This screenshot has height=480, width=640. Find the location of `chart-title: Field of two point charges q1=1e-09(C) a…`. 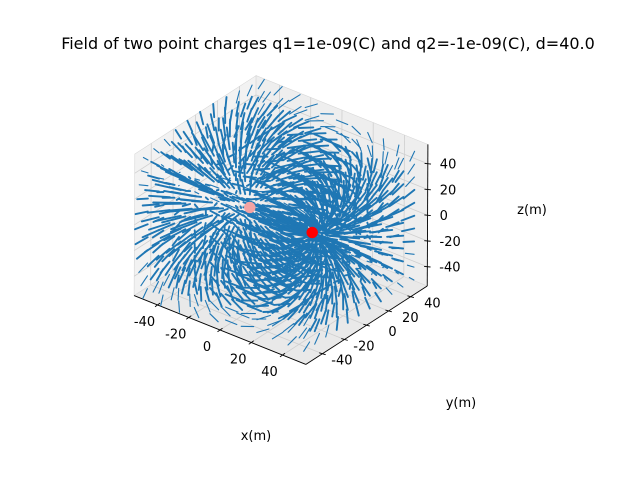

chart-title: Field of two point charges q1=1e-09(C) a… is located at coordinates (328, 43).